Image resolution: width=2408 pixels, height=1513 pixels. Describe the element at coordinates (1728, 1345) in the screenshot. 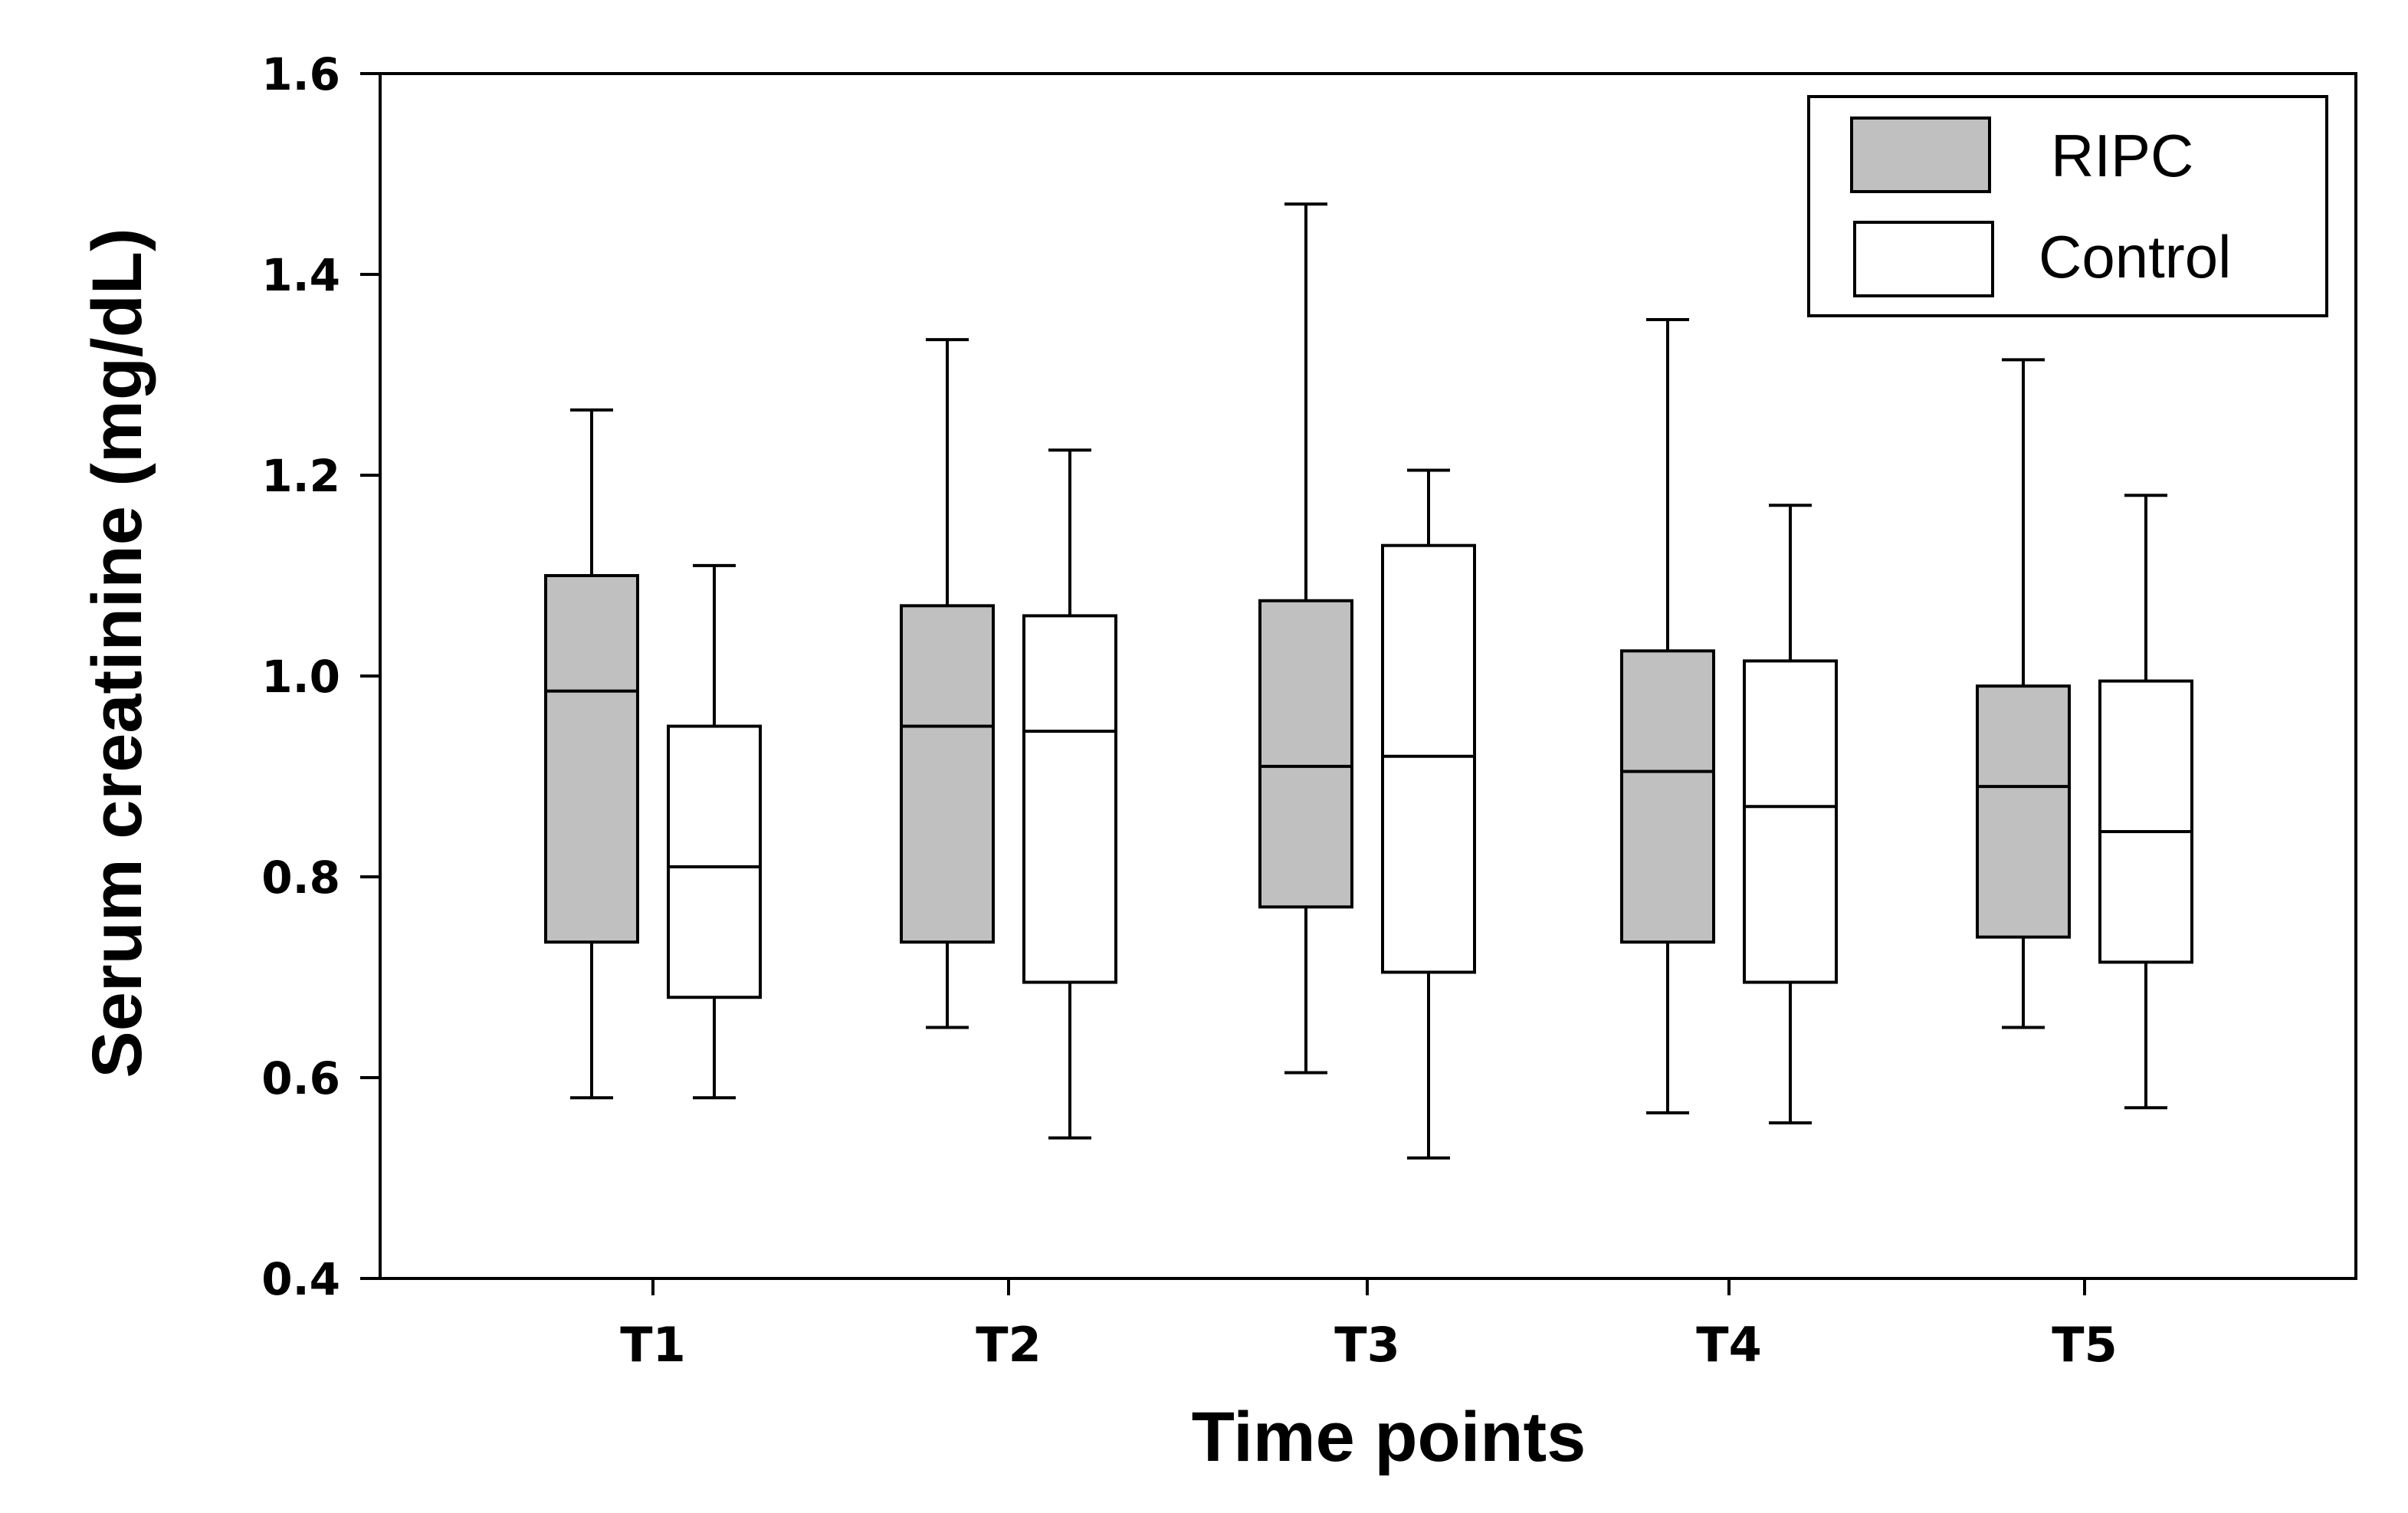

I see `x-tick-label: T4` at that location.